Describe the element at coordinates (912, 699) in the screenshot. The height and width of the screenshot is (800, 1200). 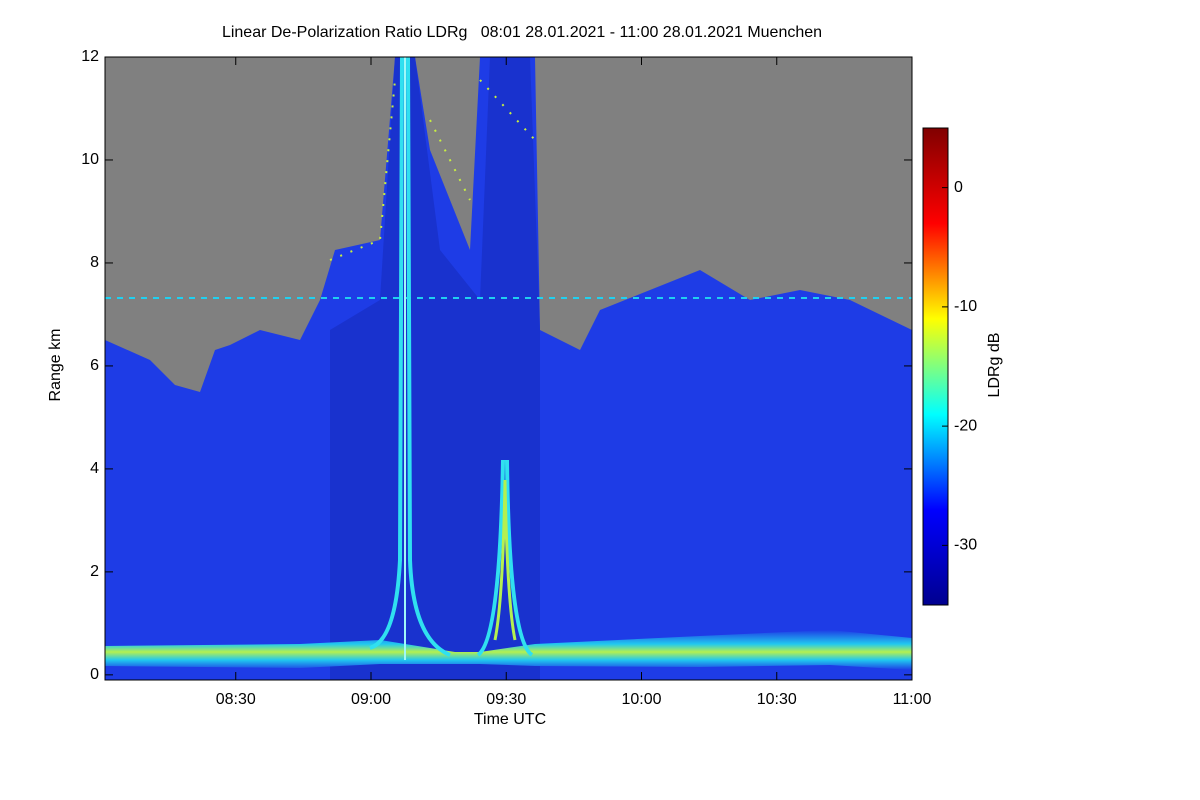
I see `x-tick-label: 11:00` at that location.